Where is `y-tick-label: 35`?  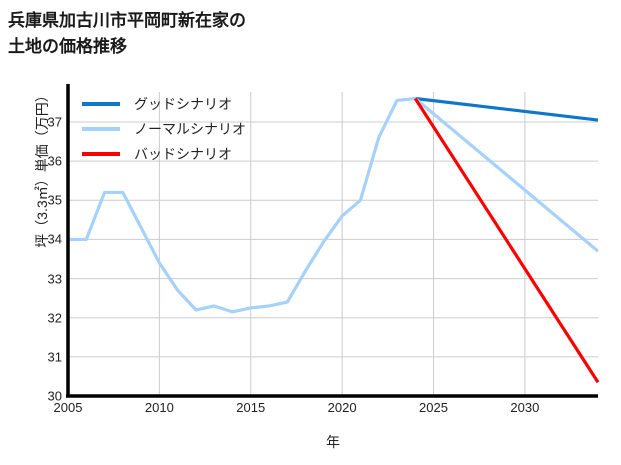
y-tick-label: 35 is located at coordinates (54, 200).